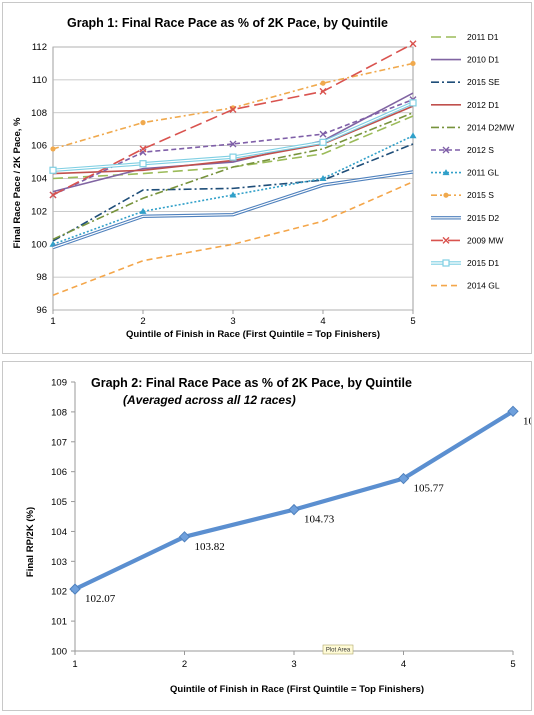 The image size is (534, 715). I want to click on graph-2-plot-area-tooltip: Plot Area, so click(338, 649).